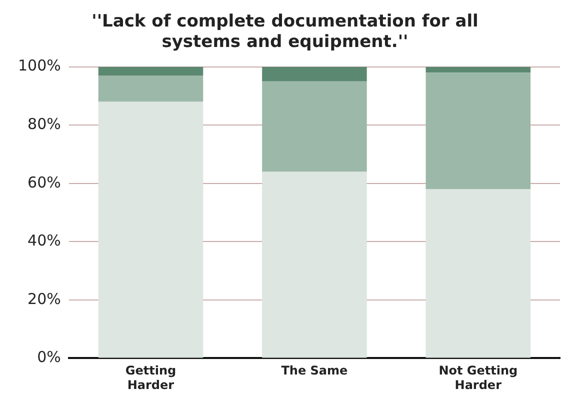  What do you see at coordinates (44, 241) in the screenshot?
I see `y-tick-label: 40%` at bounding box center [44, 241].